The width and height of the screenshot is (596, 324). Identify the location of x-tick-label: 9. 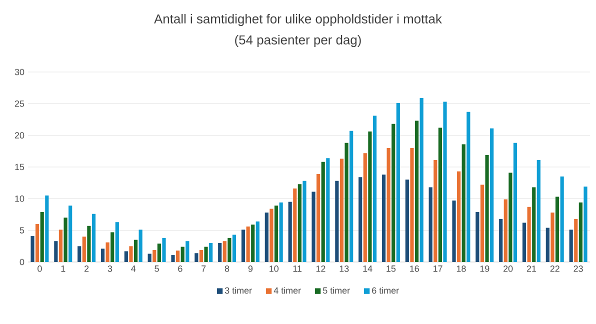
(250, 269).